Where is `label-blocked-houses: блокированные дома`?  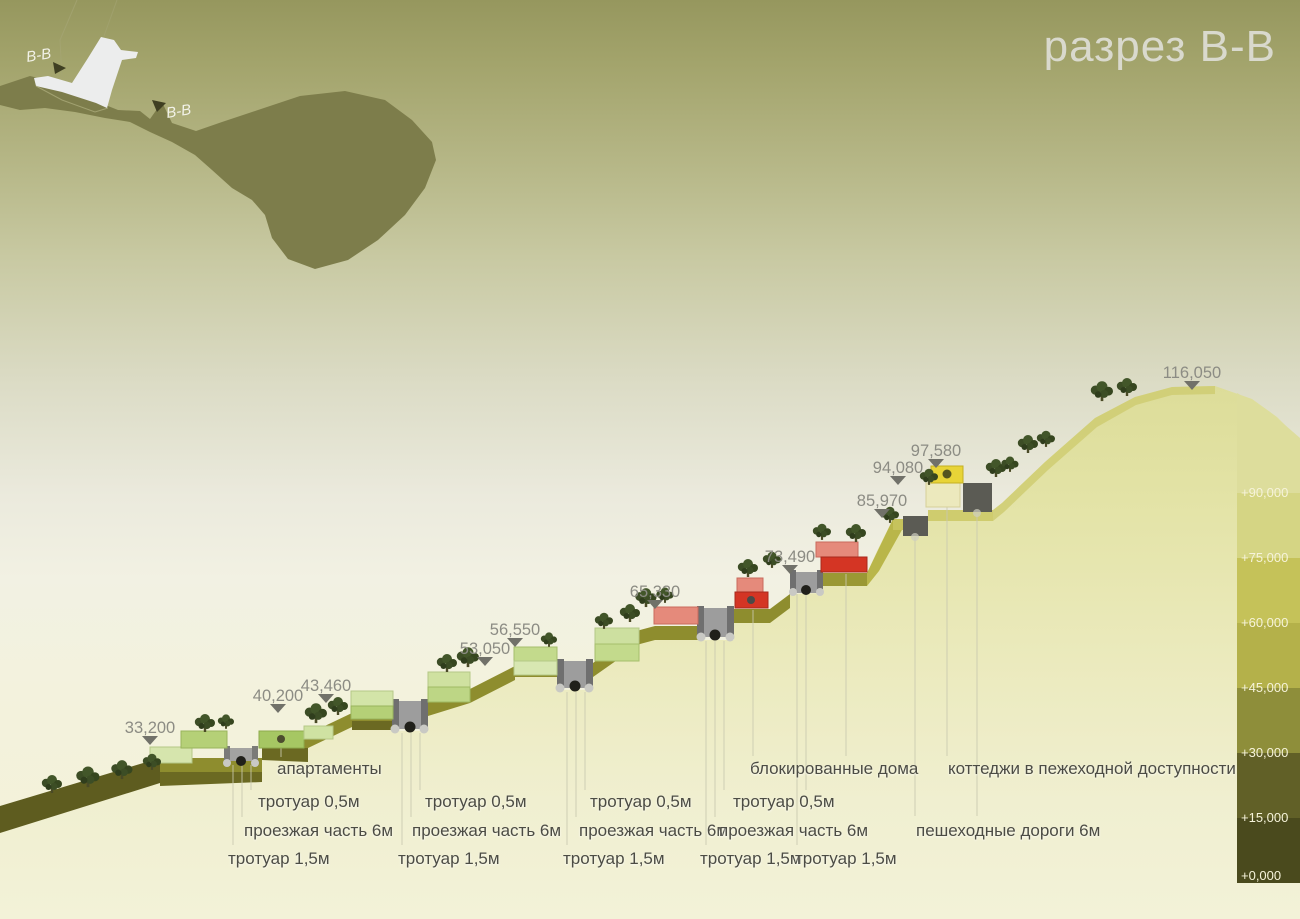 label-blocked-houses: блокированные дома is located at coordinates (834, 768).